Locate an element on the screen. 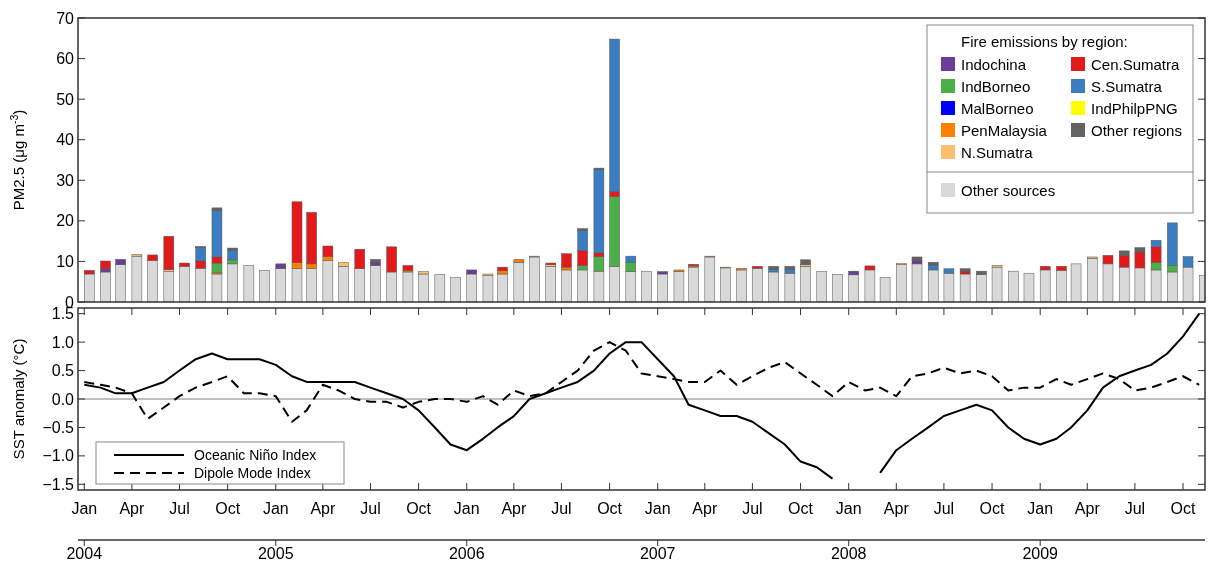  legend-label: Cen.Sumatra is located at coordinates (1136, 64).